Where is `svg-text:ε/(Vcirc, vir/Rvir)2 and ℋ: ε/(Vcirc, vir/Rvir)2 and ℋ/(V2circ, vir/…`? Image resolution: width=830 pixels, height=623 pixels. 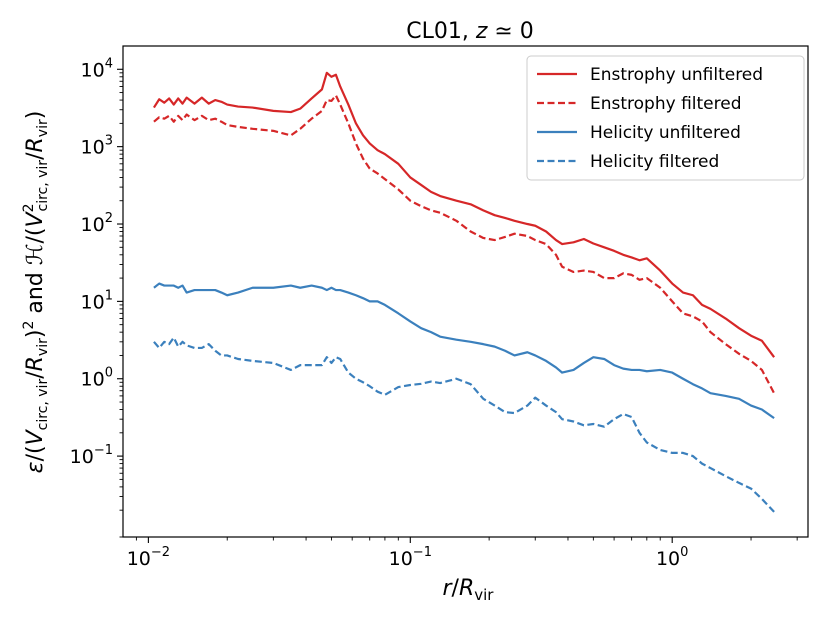
svg-text:ε/(Vcirc, vir/Rvir)2 and ℋ: ε/(Vcirc, vir/Rvir)2 and ℋ/(V2circ, vir/… is located at coordinates (36, 292).